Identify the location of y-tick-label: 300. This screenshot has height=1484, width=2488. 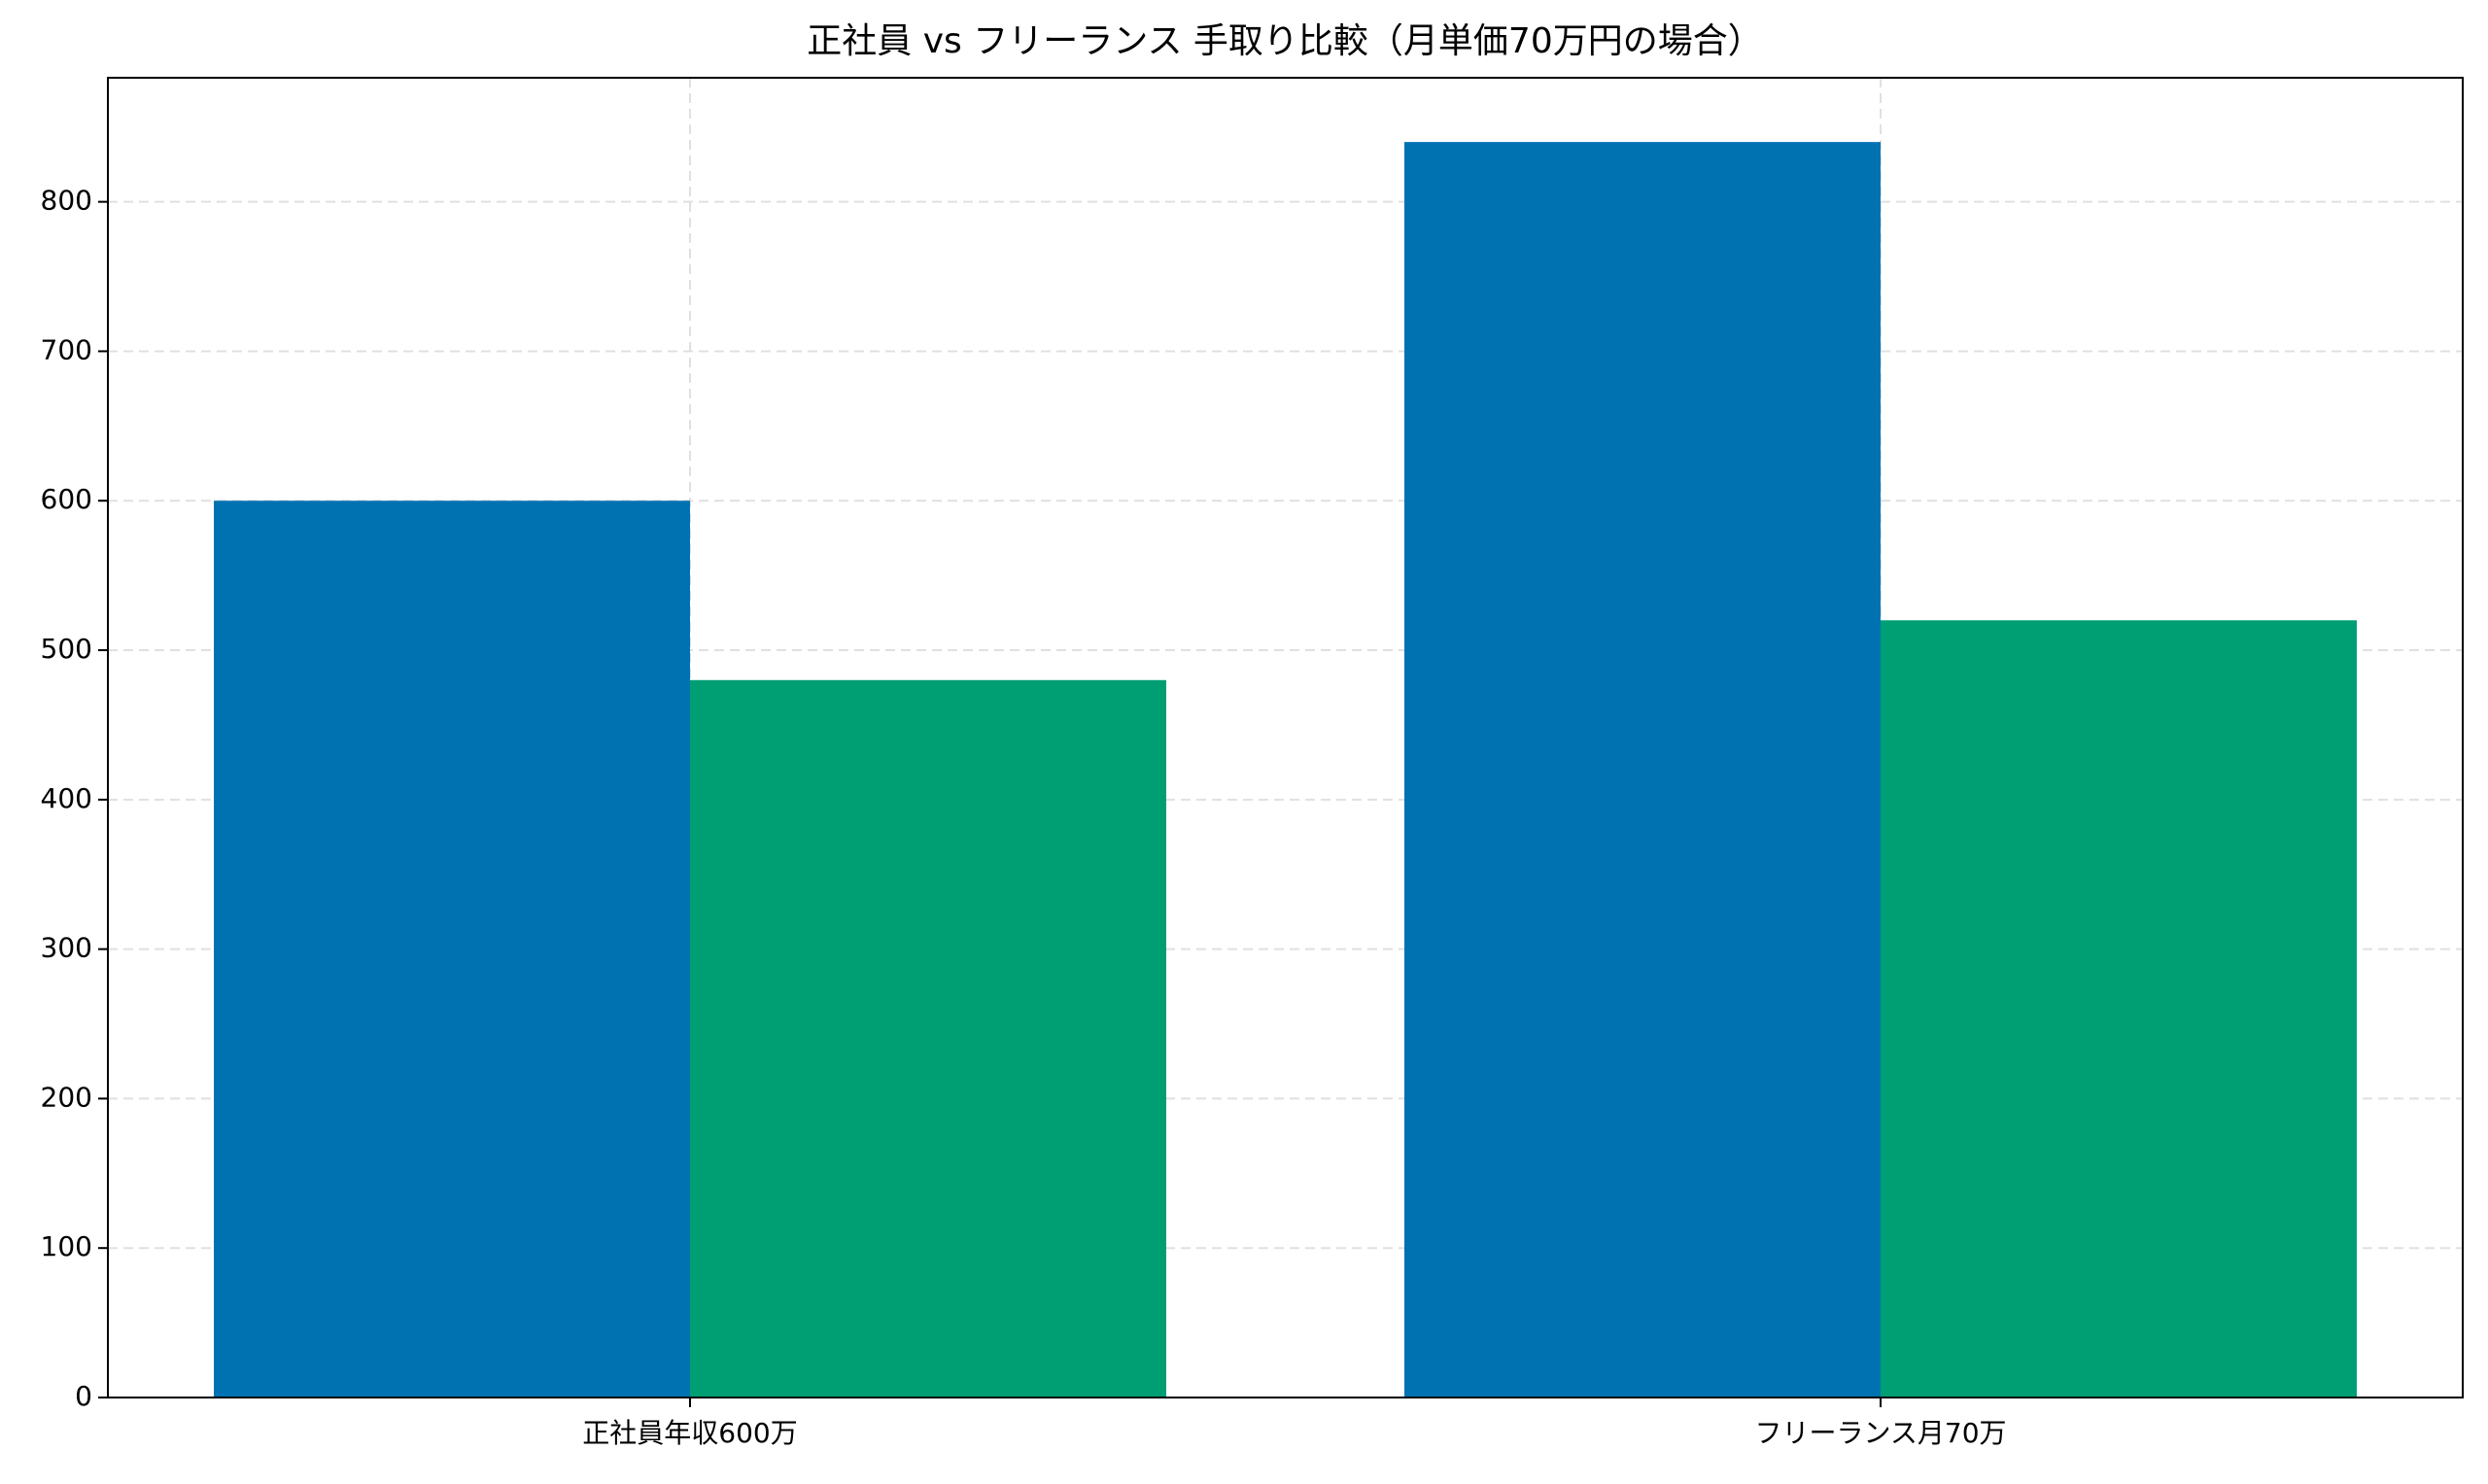
(66, 948).